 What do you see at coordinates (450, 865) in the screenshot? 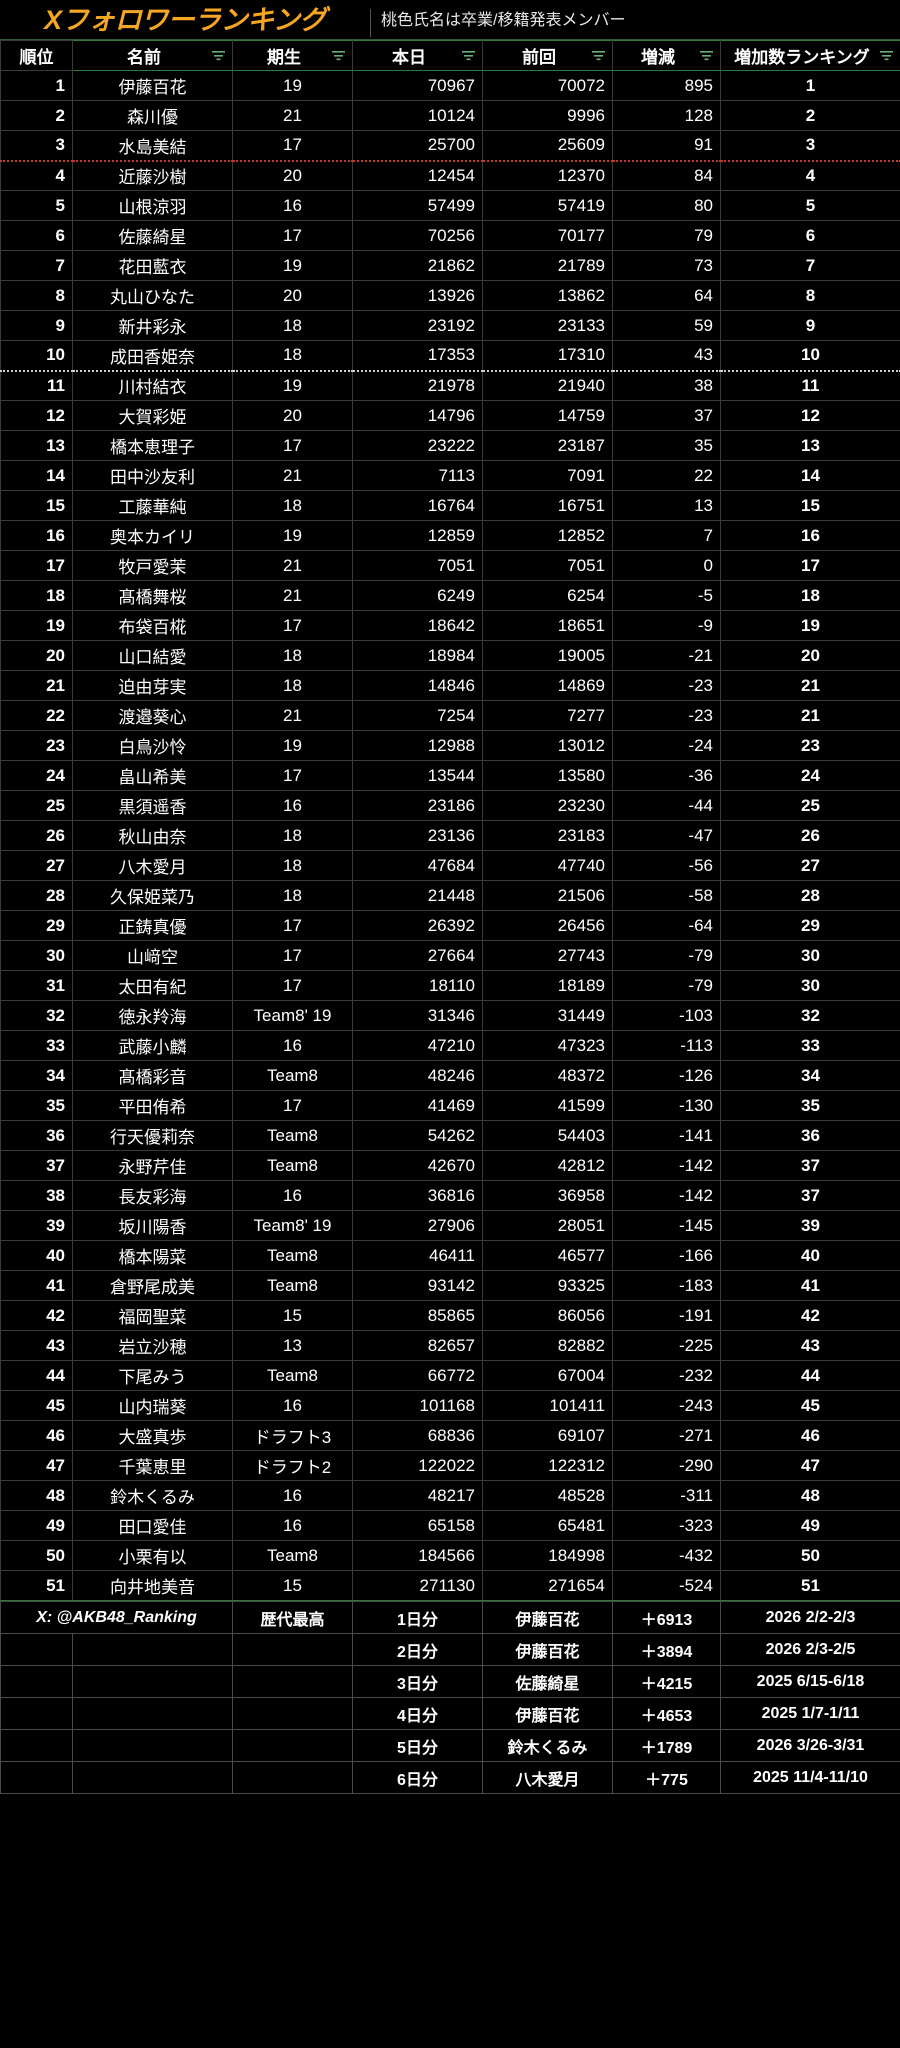
I see `table-row: 27 八木愛月 18 47684 47740 -56 27` at bounding box center [450, 865].